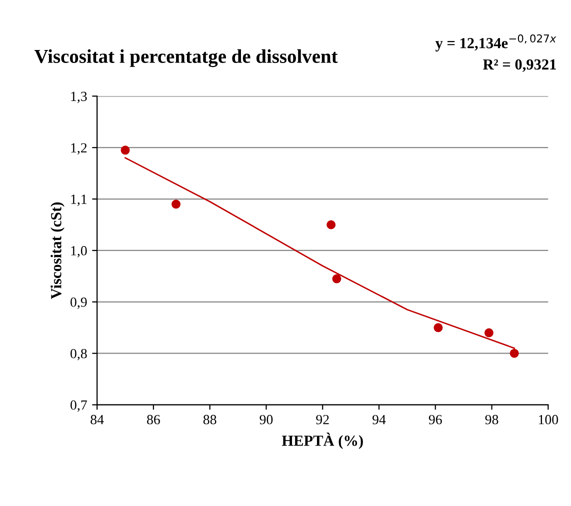 The image size is (571, 506). What do you see at coordinates (379, 419) in the screenshot?
I see `x-tick-label: 94` at bounding box center [379, 419].